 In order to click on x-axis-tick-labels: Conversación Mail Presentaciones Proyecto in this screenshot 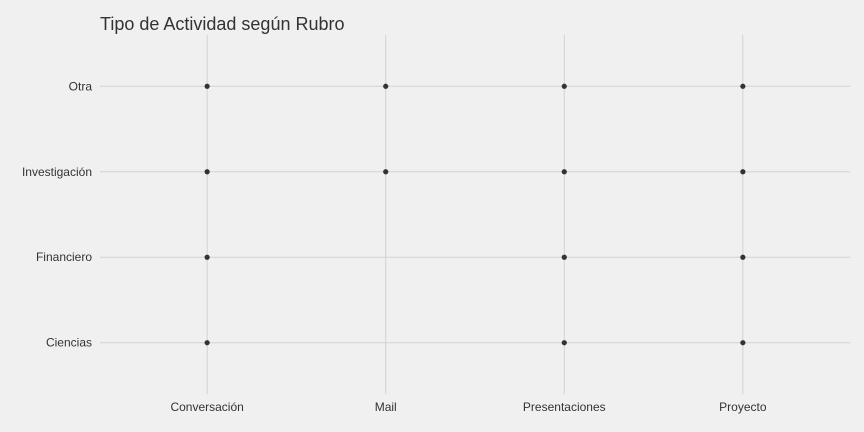, I will do `click(468, 407)`.